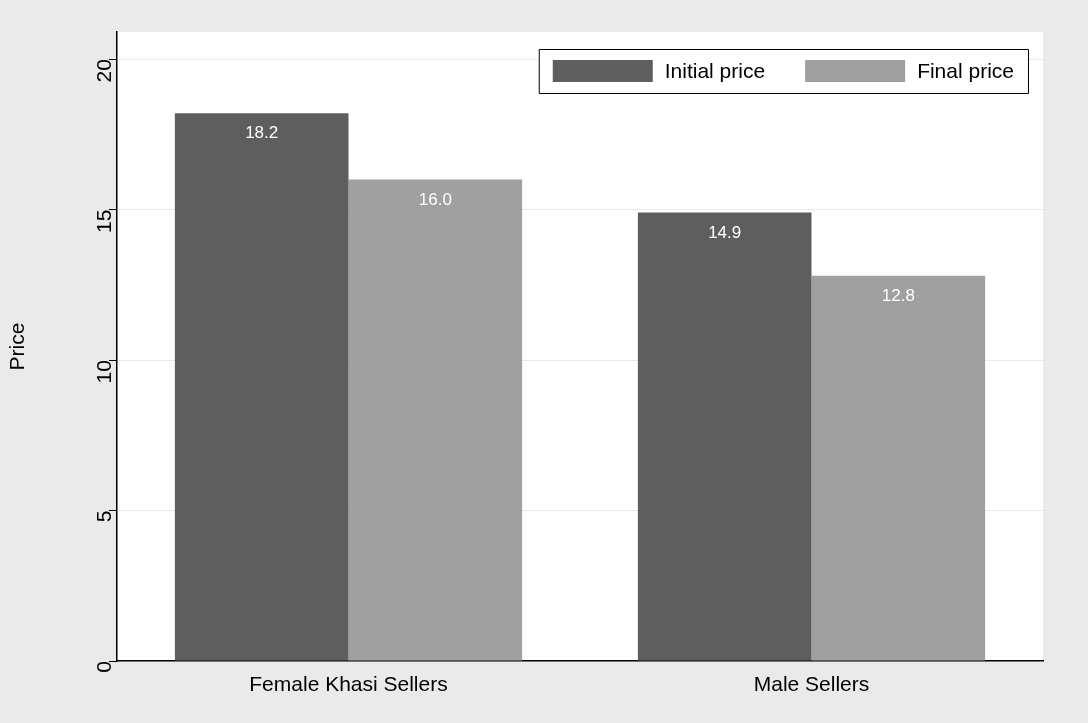 Image resolution: width=1088 pixels, height=723 pixels. I want to click on legend-label: Initial price, so click(715, 70).